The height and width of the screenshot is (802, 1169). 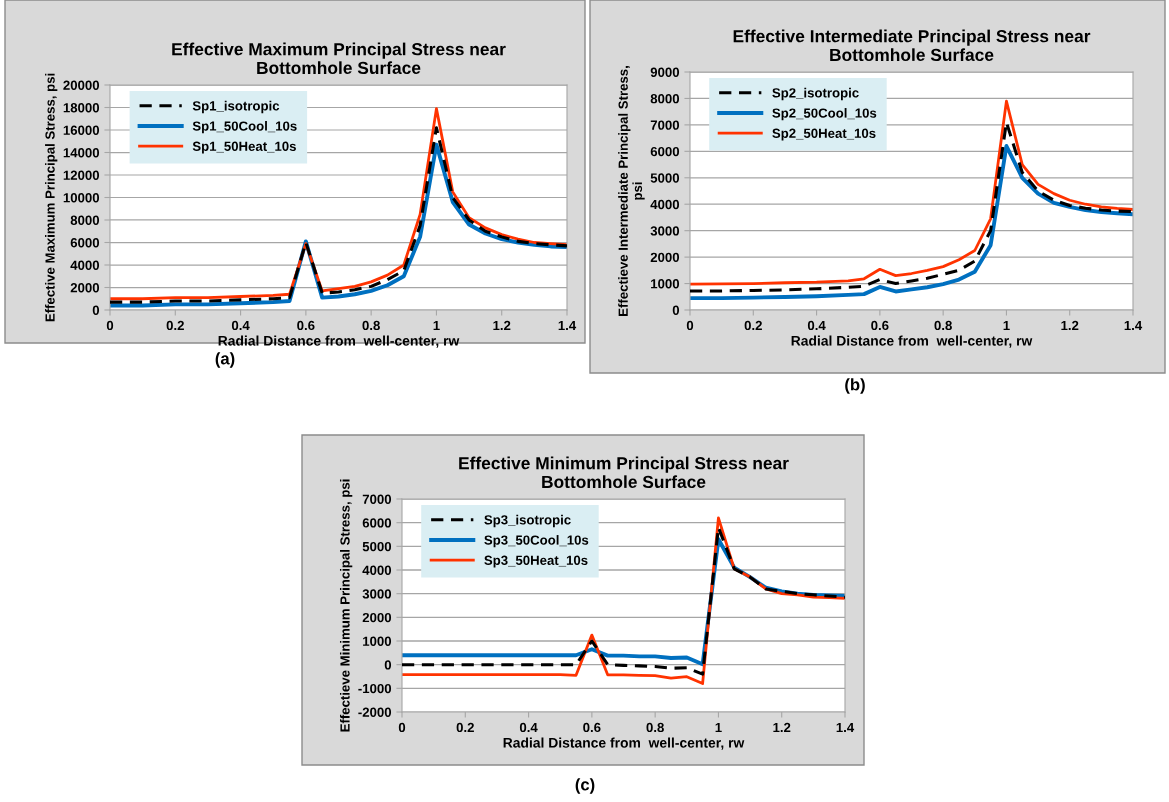 I want to click on y-tick-label: -2000, so click(x=375, y=712).